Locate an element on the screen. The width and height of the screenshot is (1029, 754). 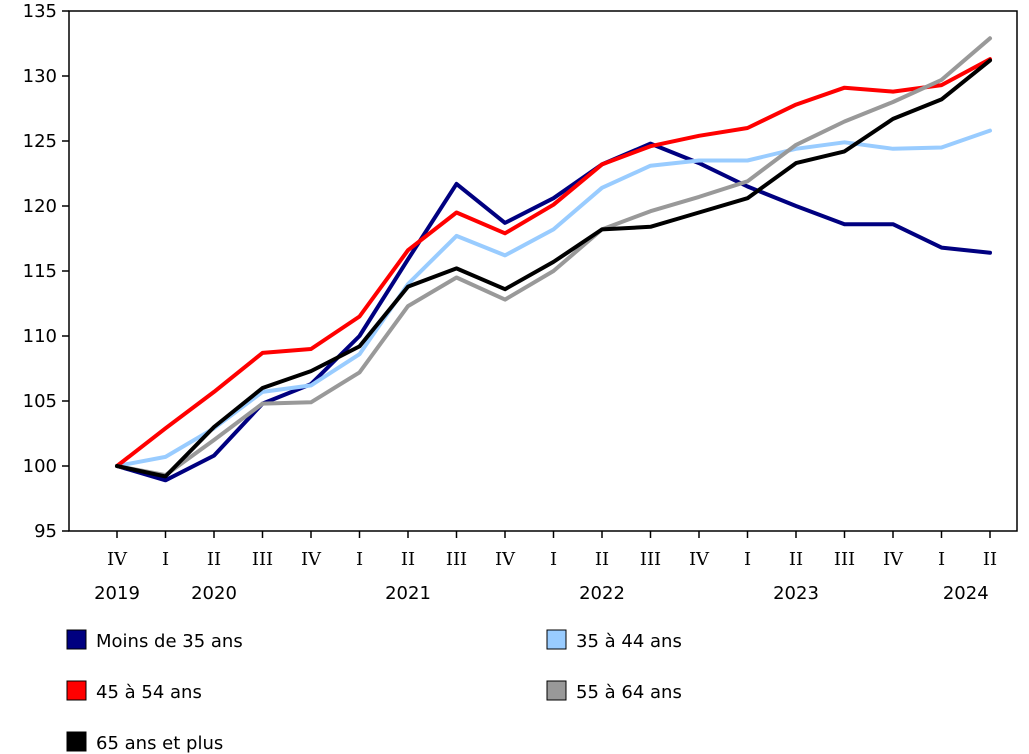
y-tick-label: 120 is located at coordinates (40, 206).